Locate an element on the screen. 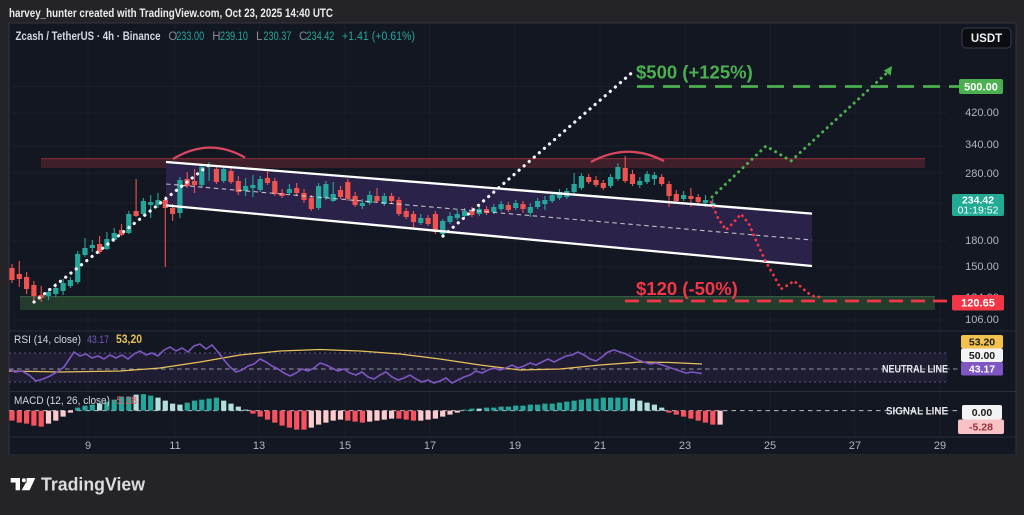 This screenshot has height=515, width=1024. svg-text: 25 is located at coordinates (770, 446).